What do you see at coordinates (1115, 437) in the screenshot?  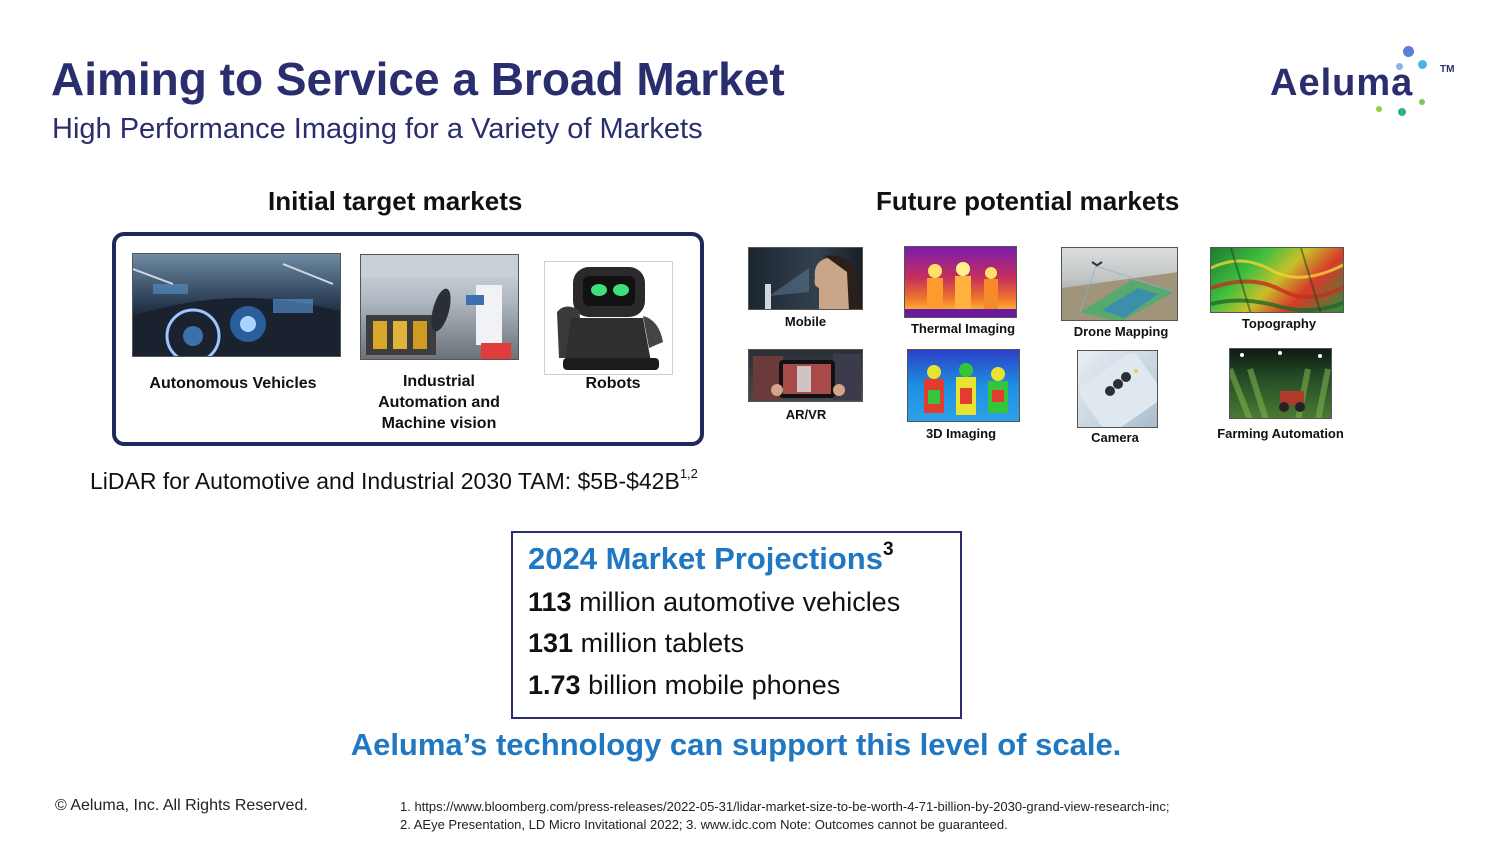 I see `future-label-camera: Camera` at bounding box center [1115, 437].